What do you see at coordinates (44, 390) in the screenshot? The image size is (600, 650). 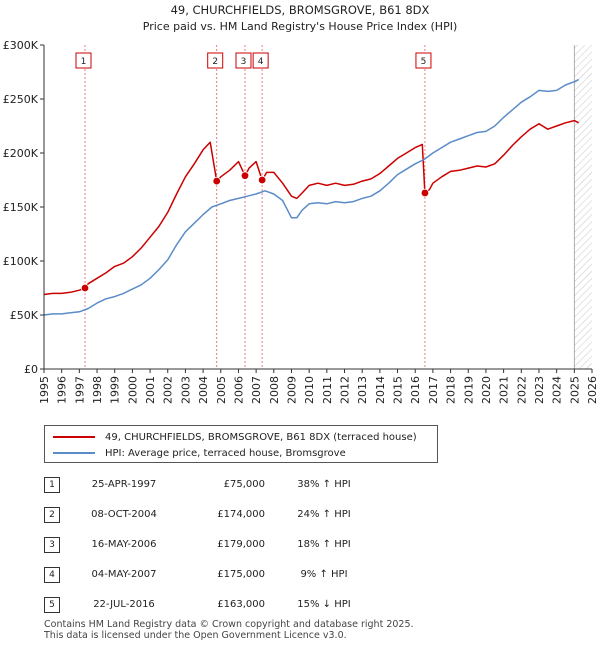 I see `x-tick-label: 1995` at bounding box center [44, 390].